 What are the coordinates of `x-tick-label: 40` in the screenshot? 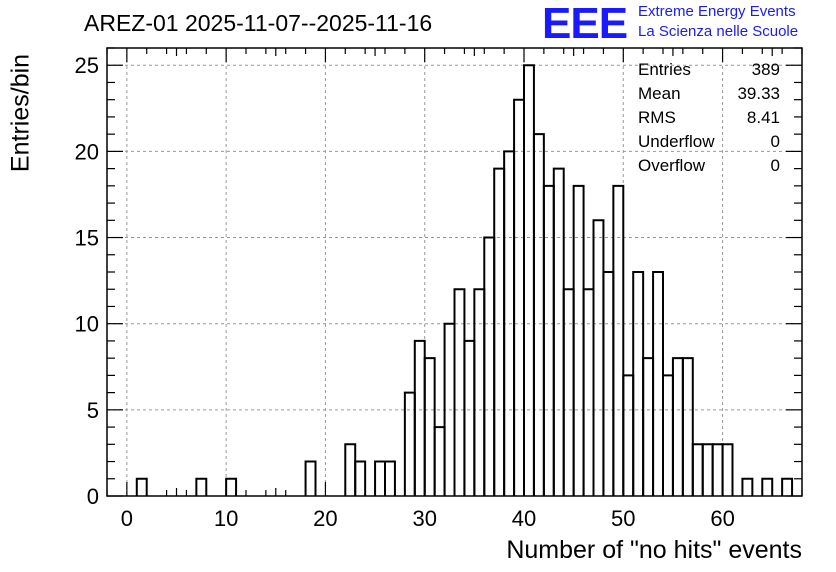 It's located at (524, 518).